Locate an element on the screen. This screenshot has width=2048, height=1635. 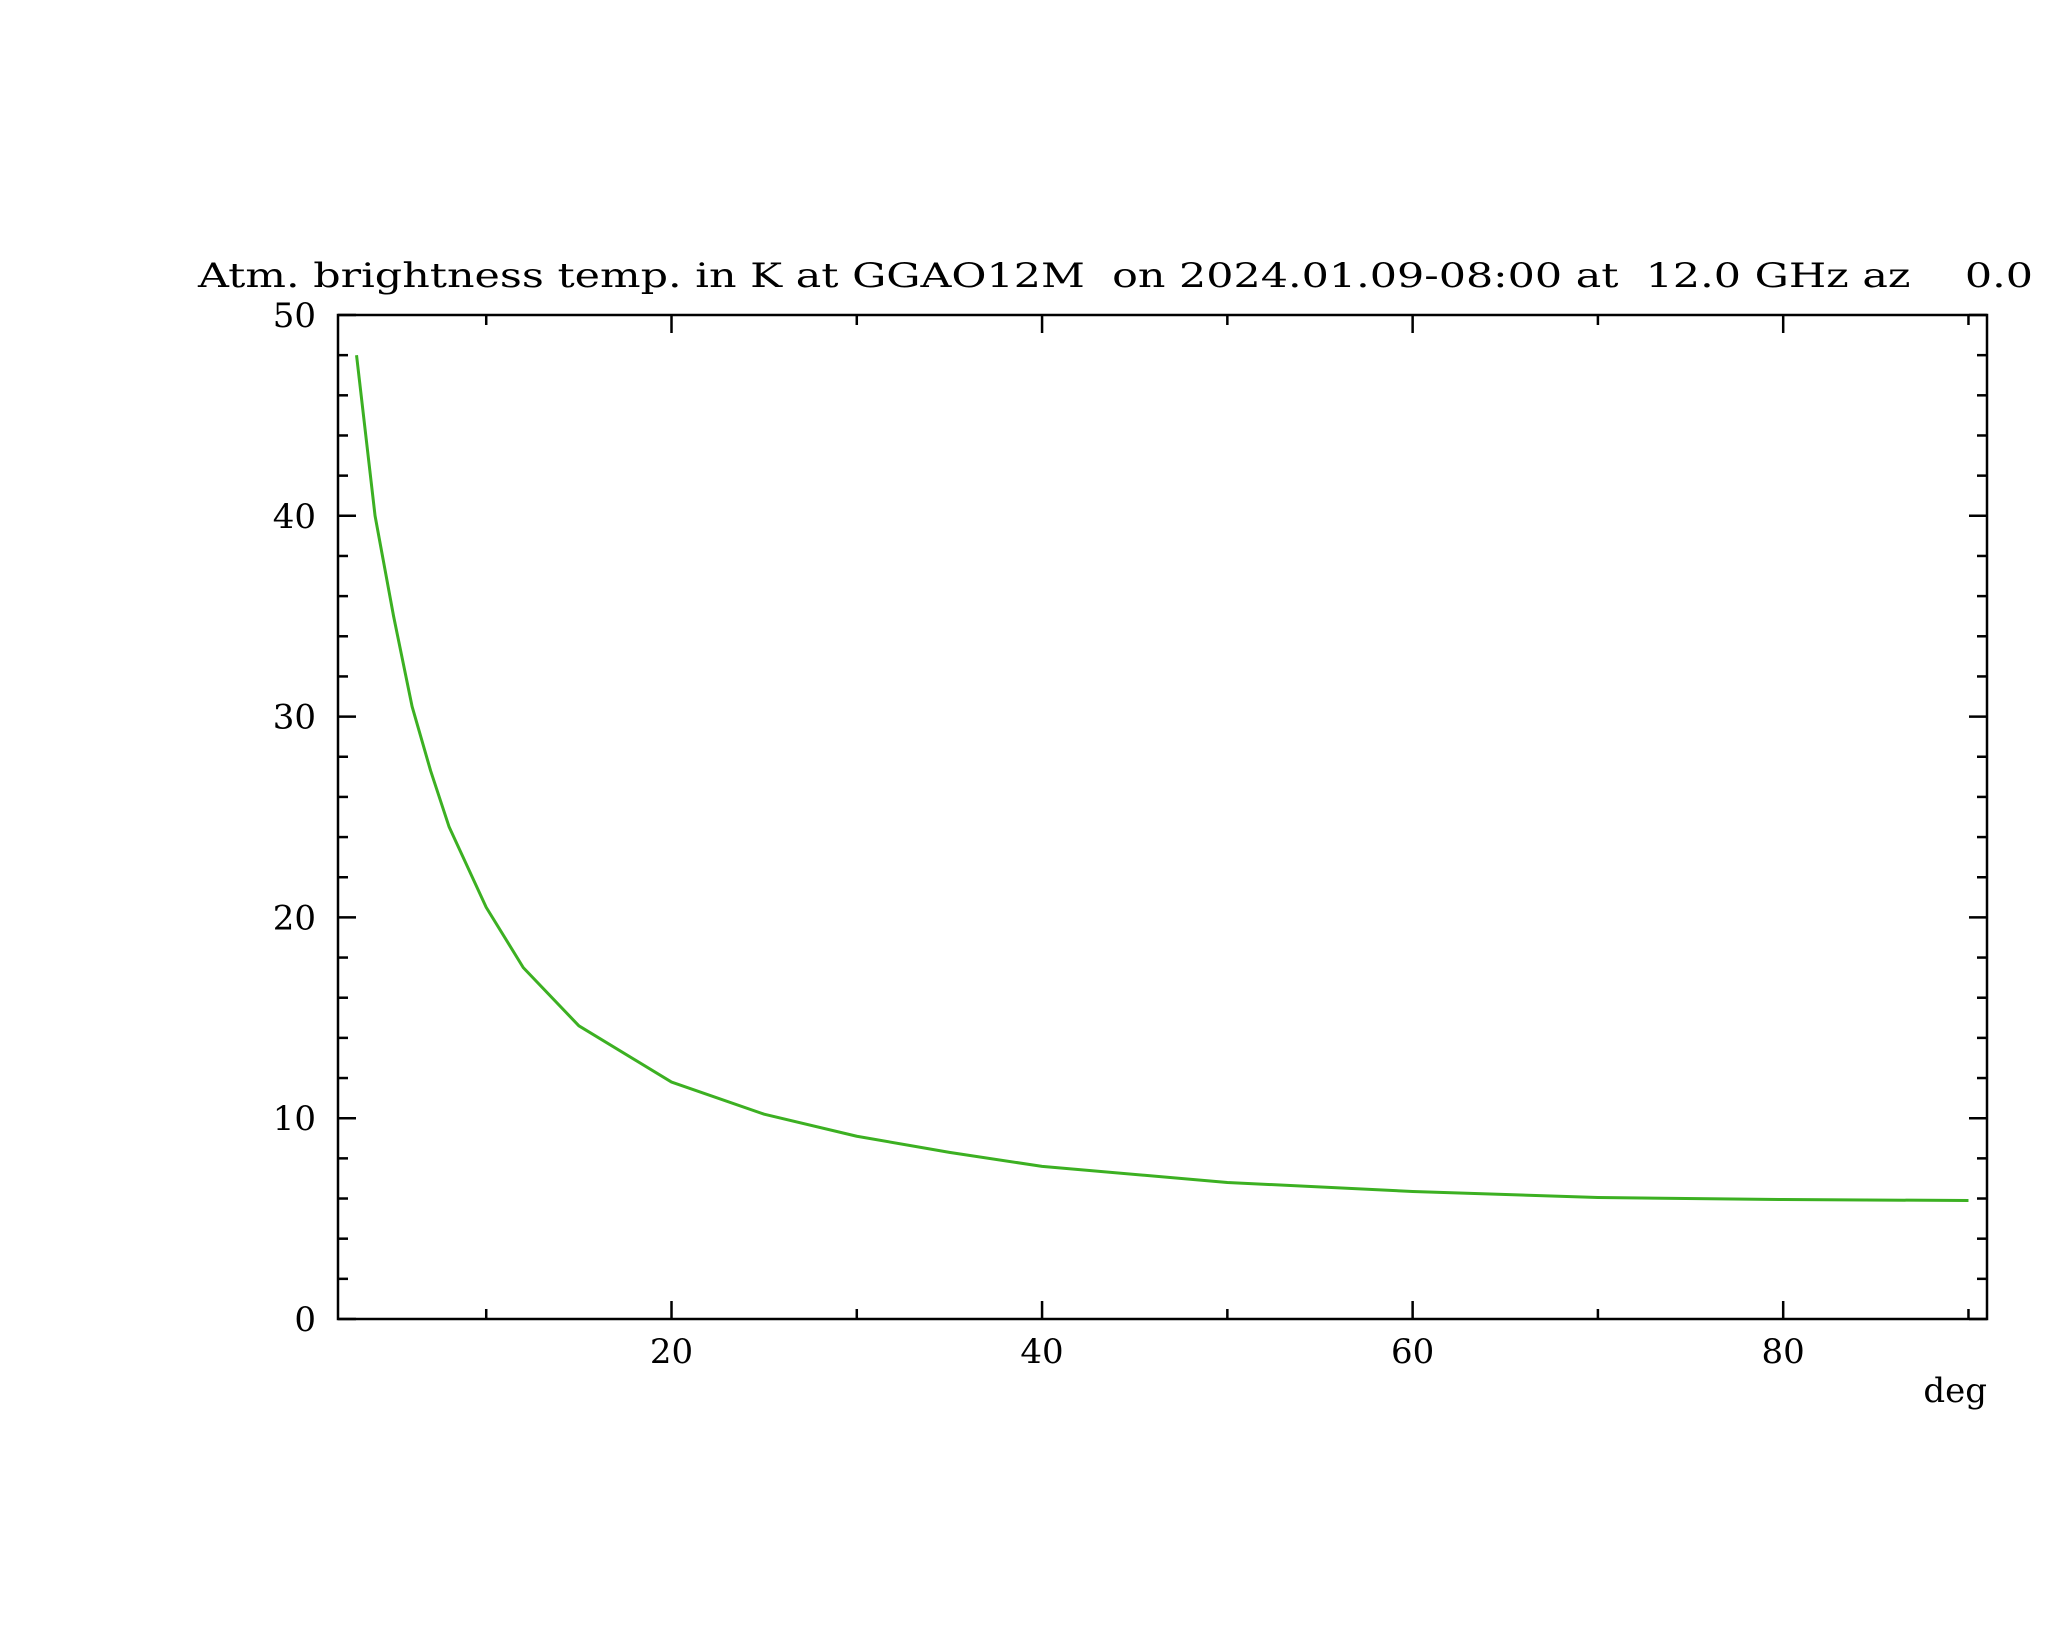
y-tick-label: 10 is located at coordinates (294, 1119).